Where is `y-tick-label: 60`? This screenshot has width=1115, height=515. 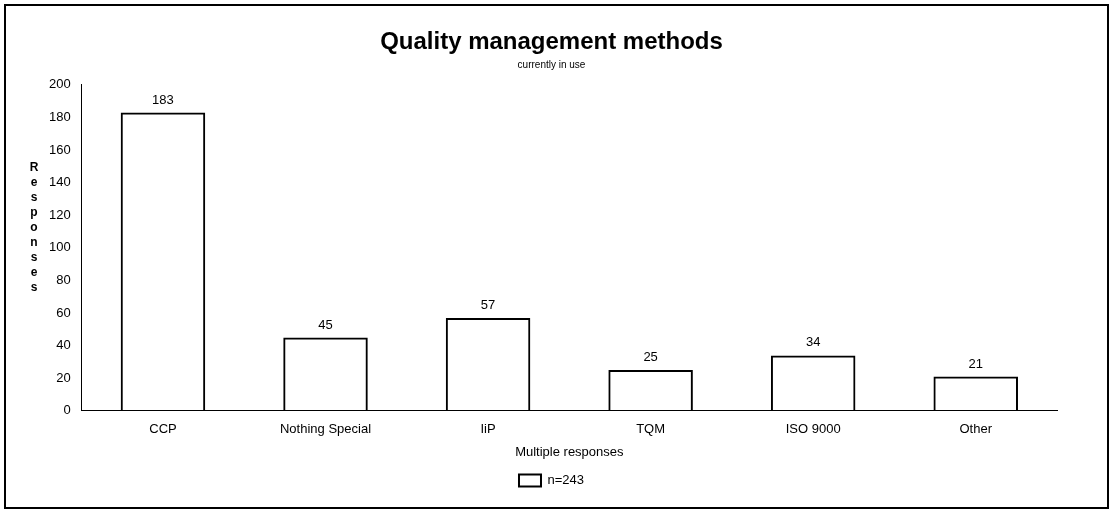
y-tick-label: 60 is located at coordinates (63, 312).